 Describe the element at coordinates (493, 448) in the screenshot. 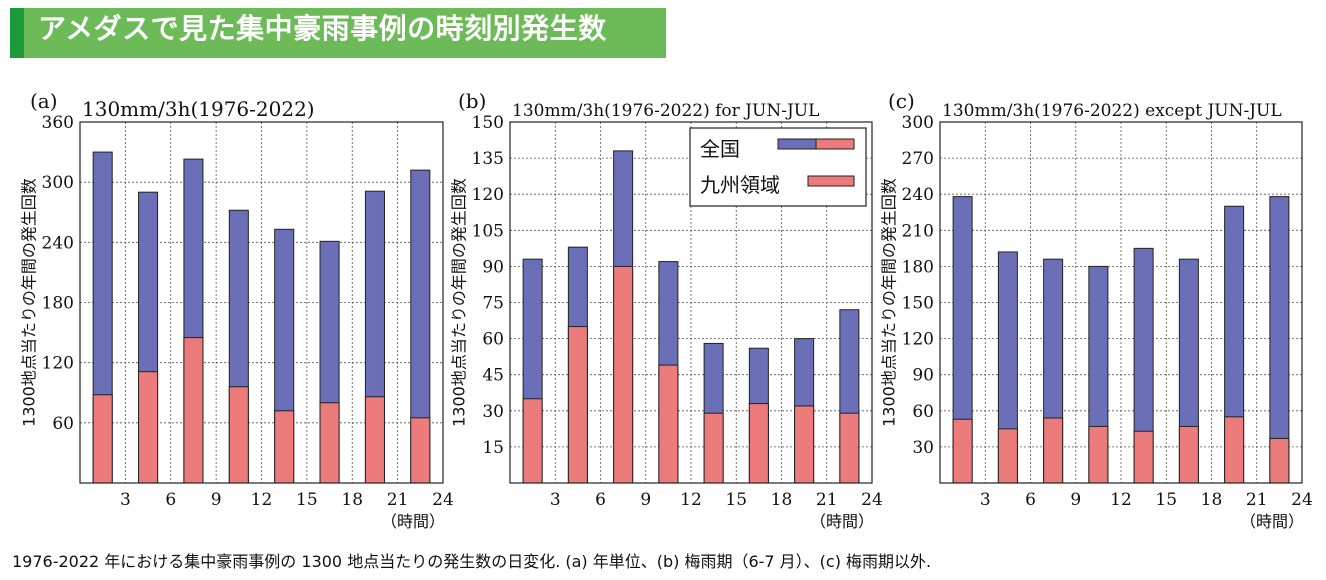

I see `y-tick-label: 15` at that location.